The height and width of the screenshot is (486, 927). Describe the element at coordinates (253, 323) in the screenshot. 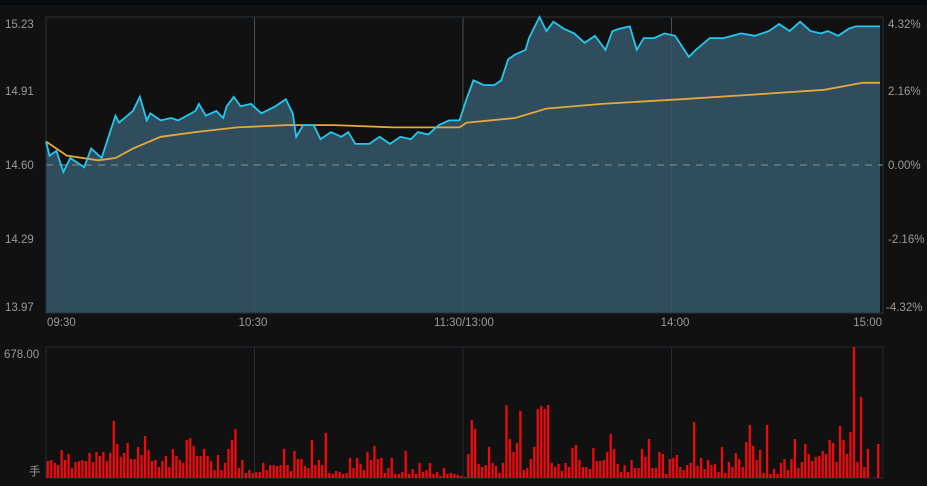

I see `x-tick: 10:30` at that location.